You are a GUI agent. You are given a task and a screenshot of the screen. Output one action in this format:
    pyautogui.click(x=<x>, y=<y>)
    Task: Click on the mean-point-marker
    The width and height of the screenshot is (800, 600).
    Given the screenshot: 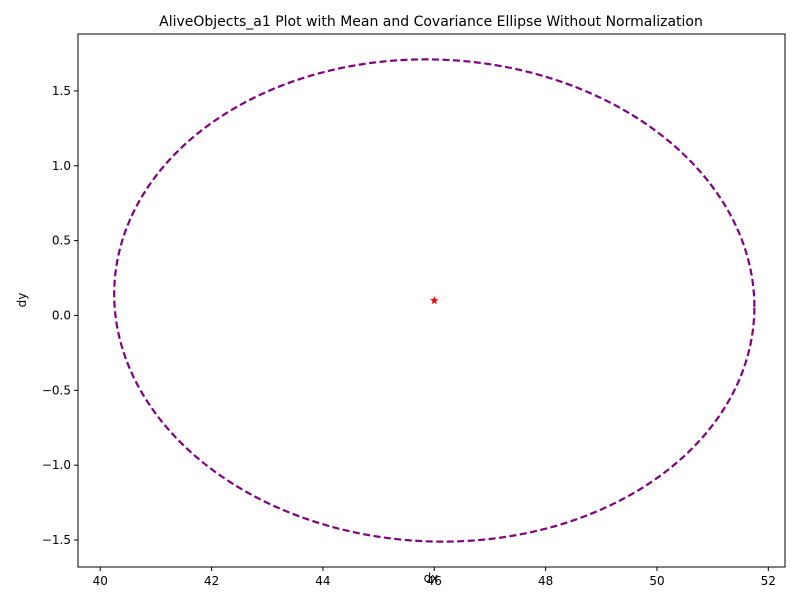 What is the action you would take?
    pyautogui.click(x=434, y=300)
    